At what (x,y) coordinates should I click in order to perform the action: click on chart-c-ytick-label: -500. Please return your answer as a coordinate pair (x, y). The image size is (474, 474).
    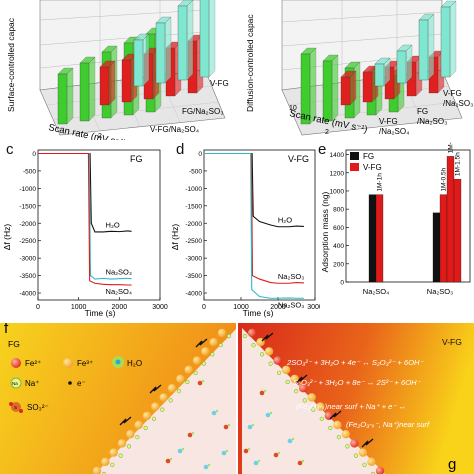
    Looking at the image, I should click on (29, 171).